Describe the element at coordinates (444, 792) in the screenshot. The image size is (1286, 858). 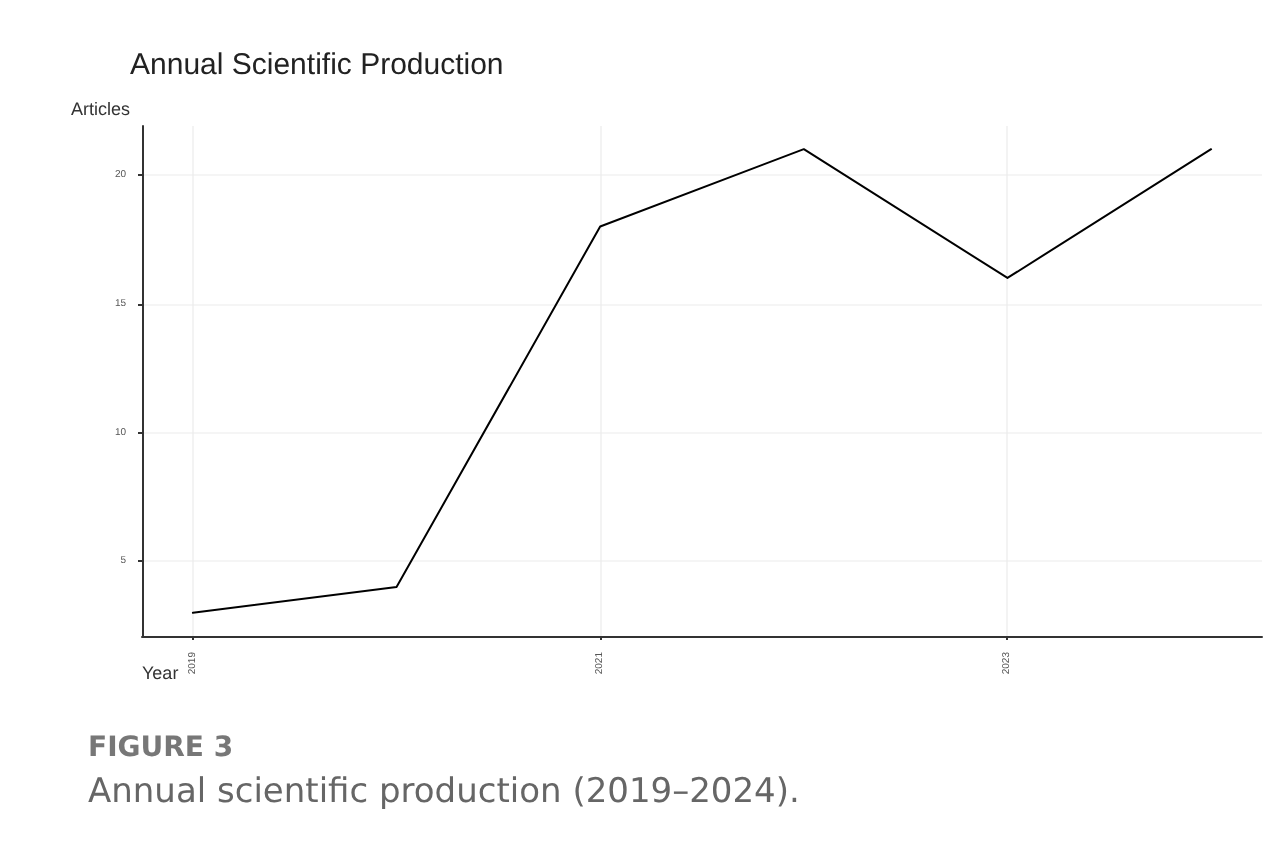
I see `text: Annual scientific production (2019–2024).` at that location.